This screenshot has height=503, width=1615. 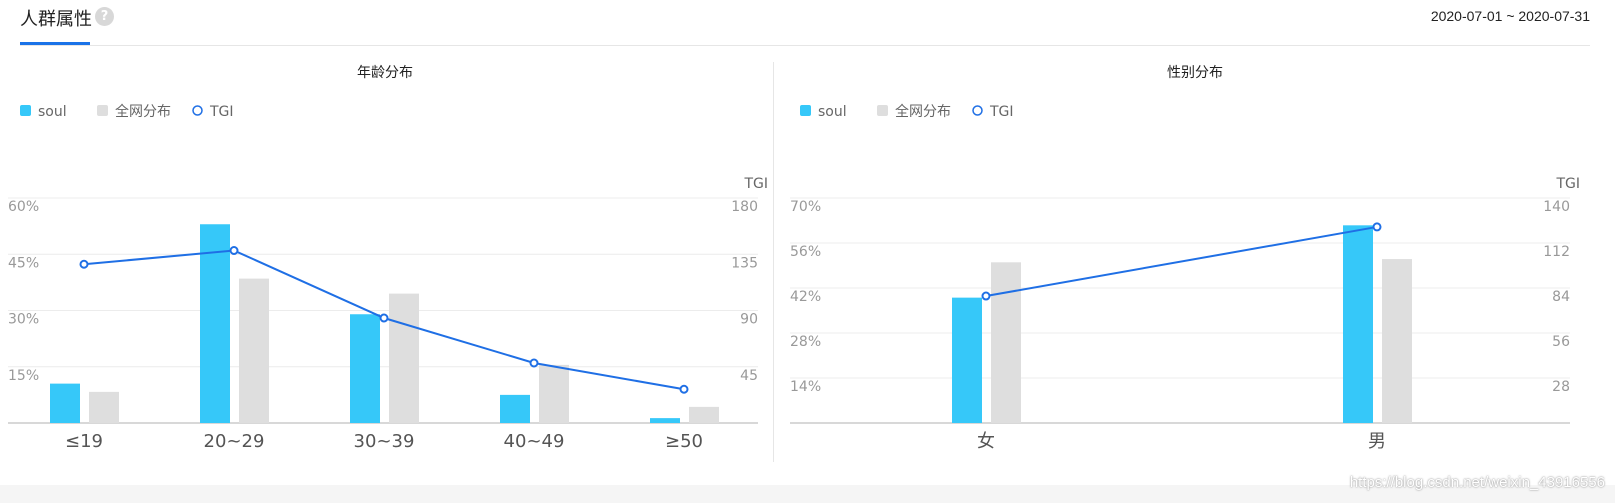 What do you see at coordinates (534, 441) in the screenshot?
I see `x-tick-label: 40~49` at bounding box center [534, 441].